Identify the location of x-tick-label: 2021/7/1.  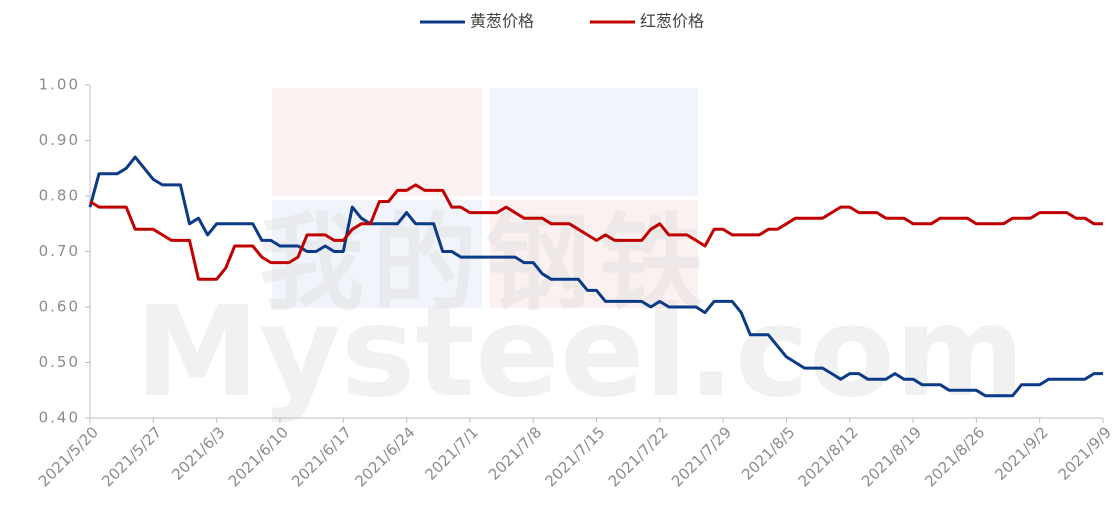
(452, 453).